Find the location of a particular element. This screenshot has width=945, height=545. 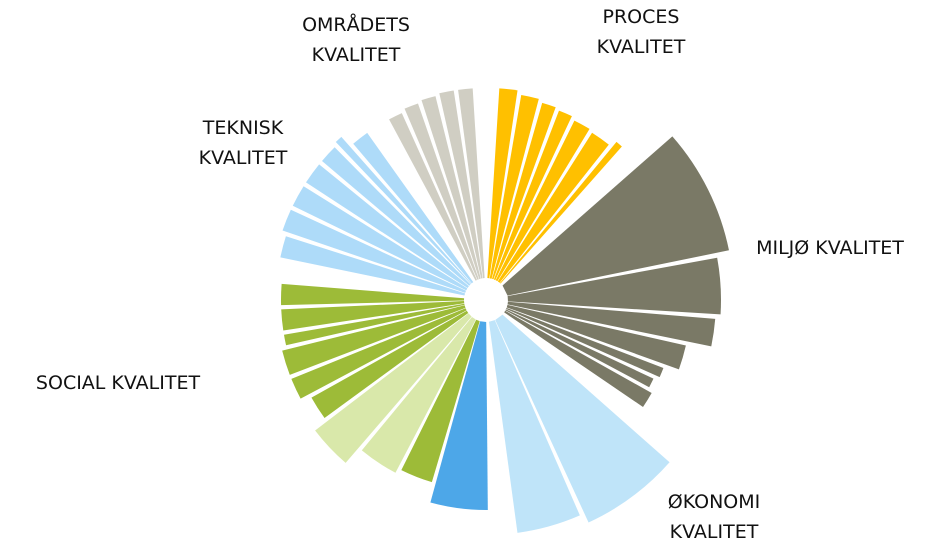

group-label: MILJØ KVALITET is located at coordinates (830, 248).